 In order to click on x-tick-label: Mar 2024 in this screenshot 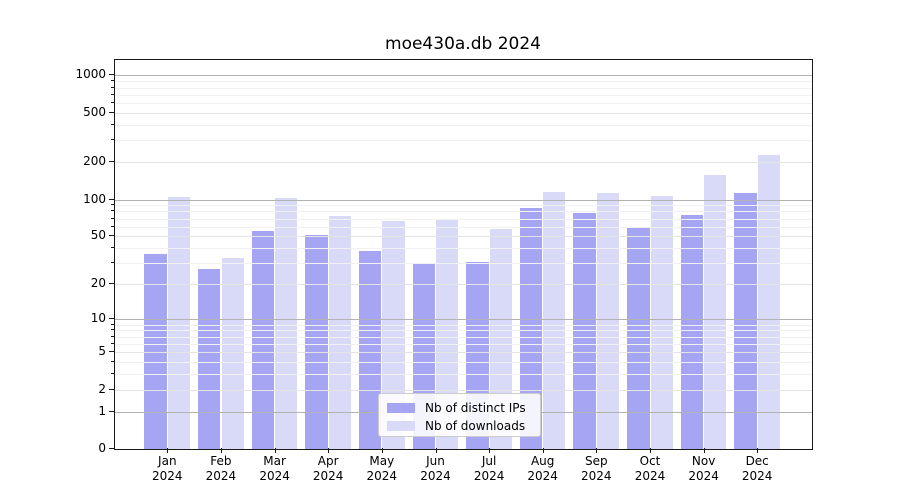, I will do `click(275, 469)`.